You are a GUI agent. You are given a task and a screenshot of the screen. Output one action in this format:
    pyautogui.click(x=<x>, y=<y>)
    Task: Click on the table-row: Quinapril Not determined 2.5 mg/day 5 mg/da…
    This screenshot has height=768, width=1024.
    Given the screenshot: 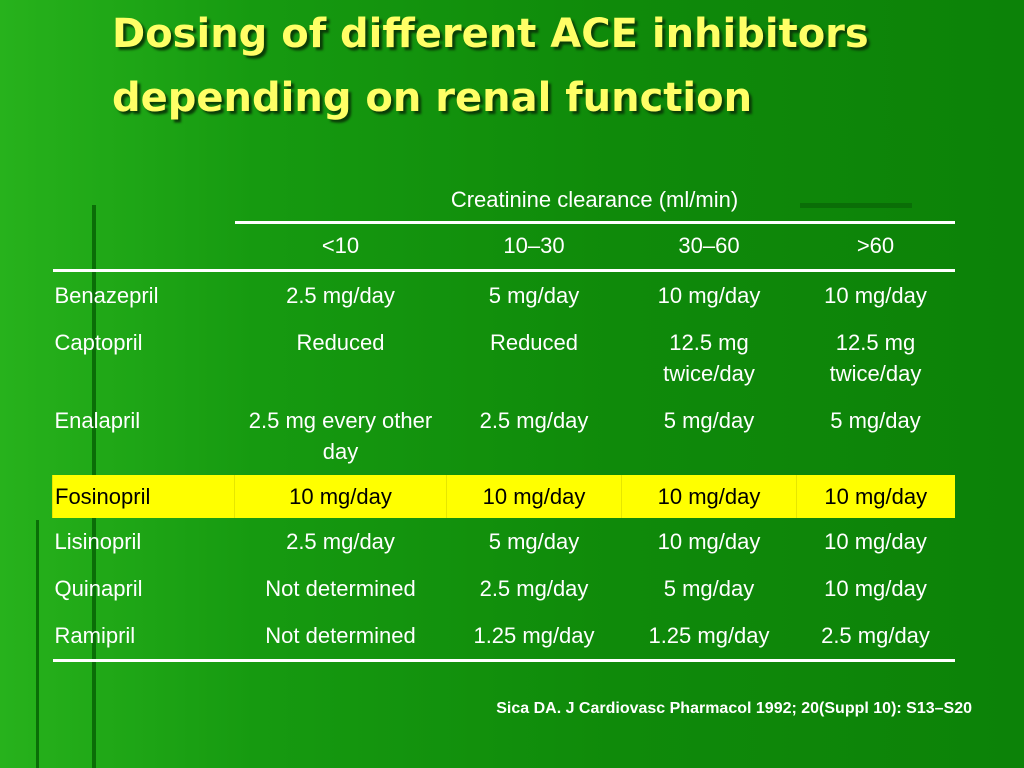 What is the action you would take?
    pyautogui.click(x=504, y=588)
    